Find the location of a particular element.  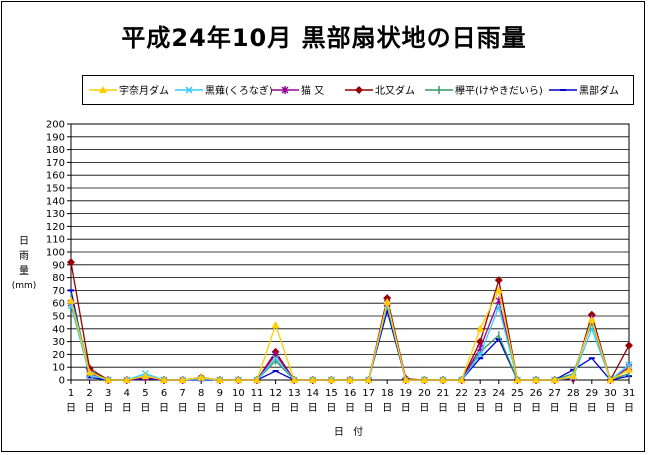

data-point-s2-d12 is located at coordinates (276, 358).